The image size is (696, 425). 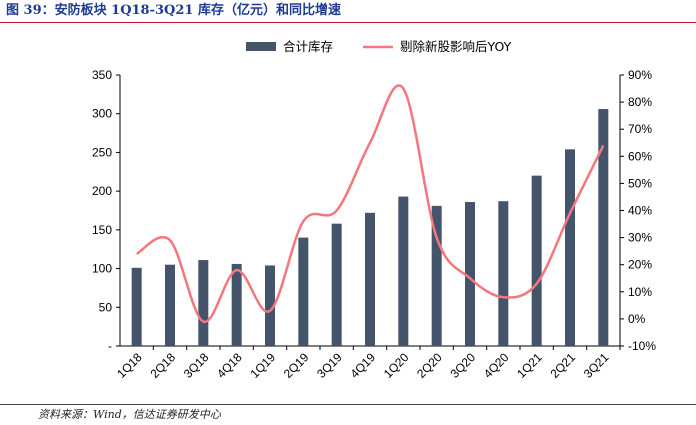 I want to click on right-axis-tick-label: 70%, so click(x=640, y=129).